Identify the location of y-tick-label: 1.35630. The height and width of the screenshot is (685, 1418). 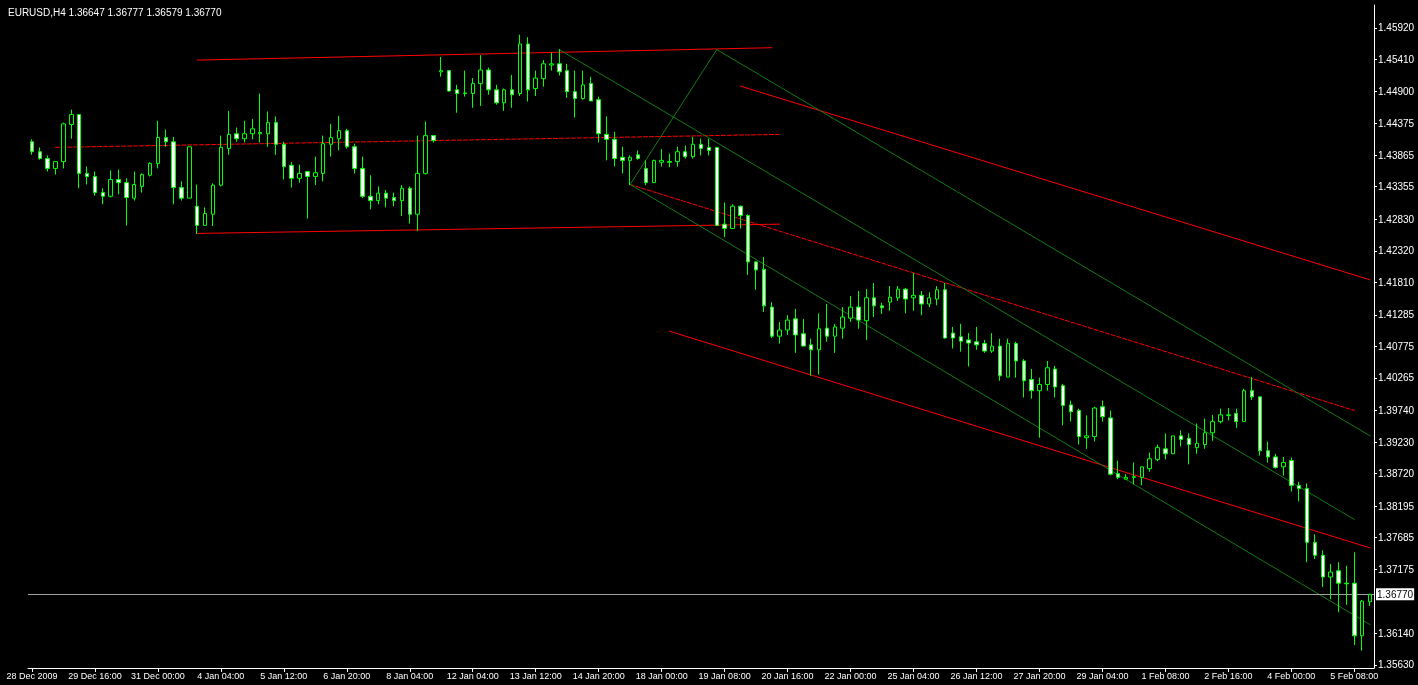
(1396, 665).